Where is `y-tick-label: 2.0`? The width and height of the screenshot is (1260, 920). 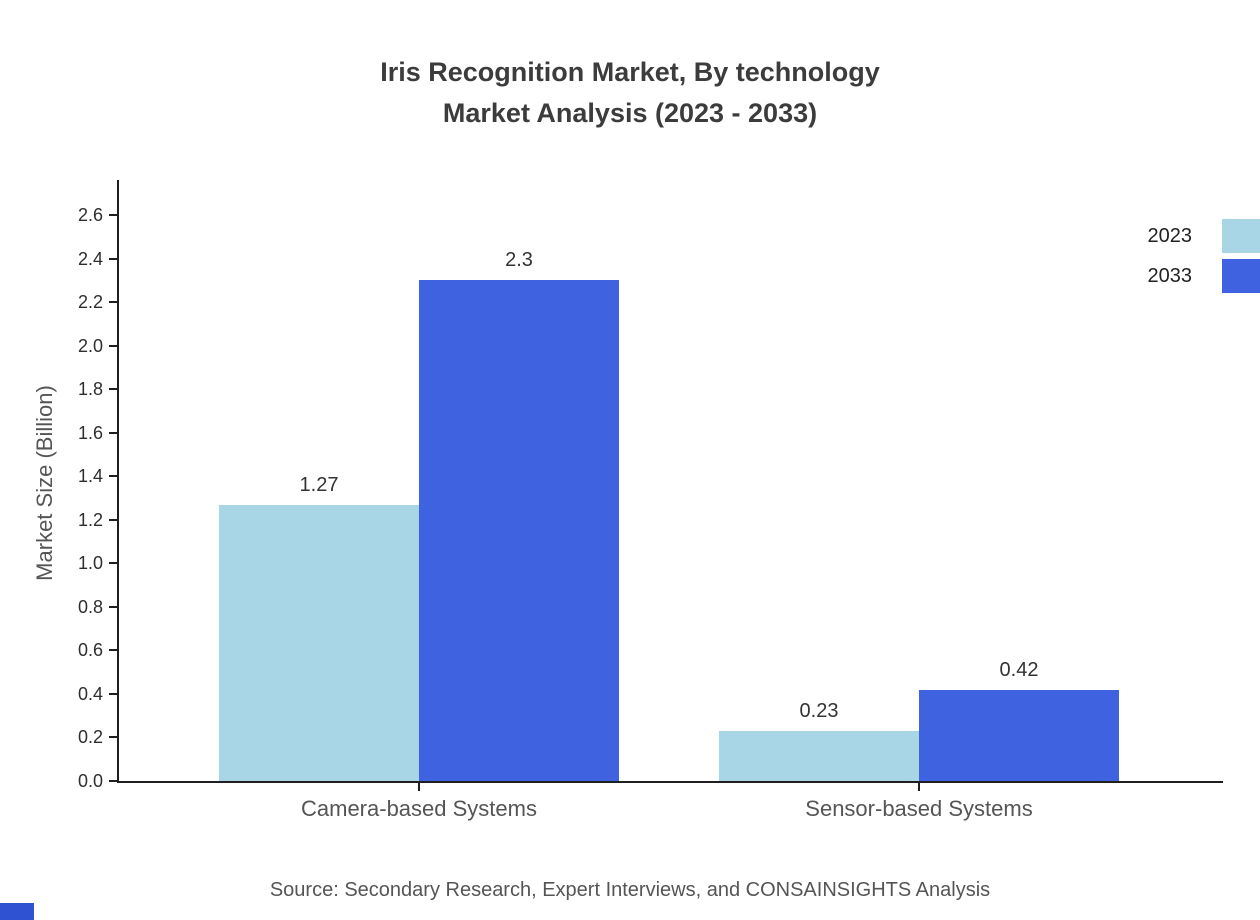
y-tick-label: 2.0 is located at coordinates (90, 345).